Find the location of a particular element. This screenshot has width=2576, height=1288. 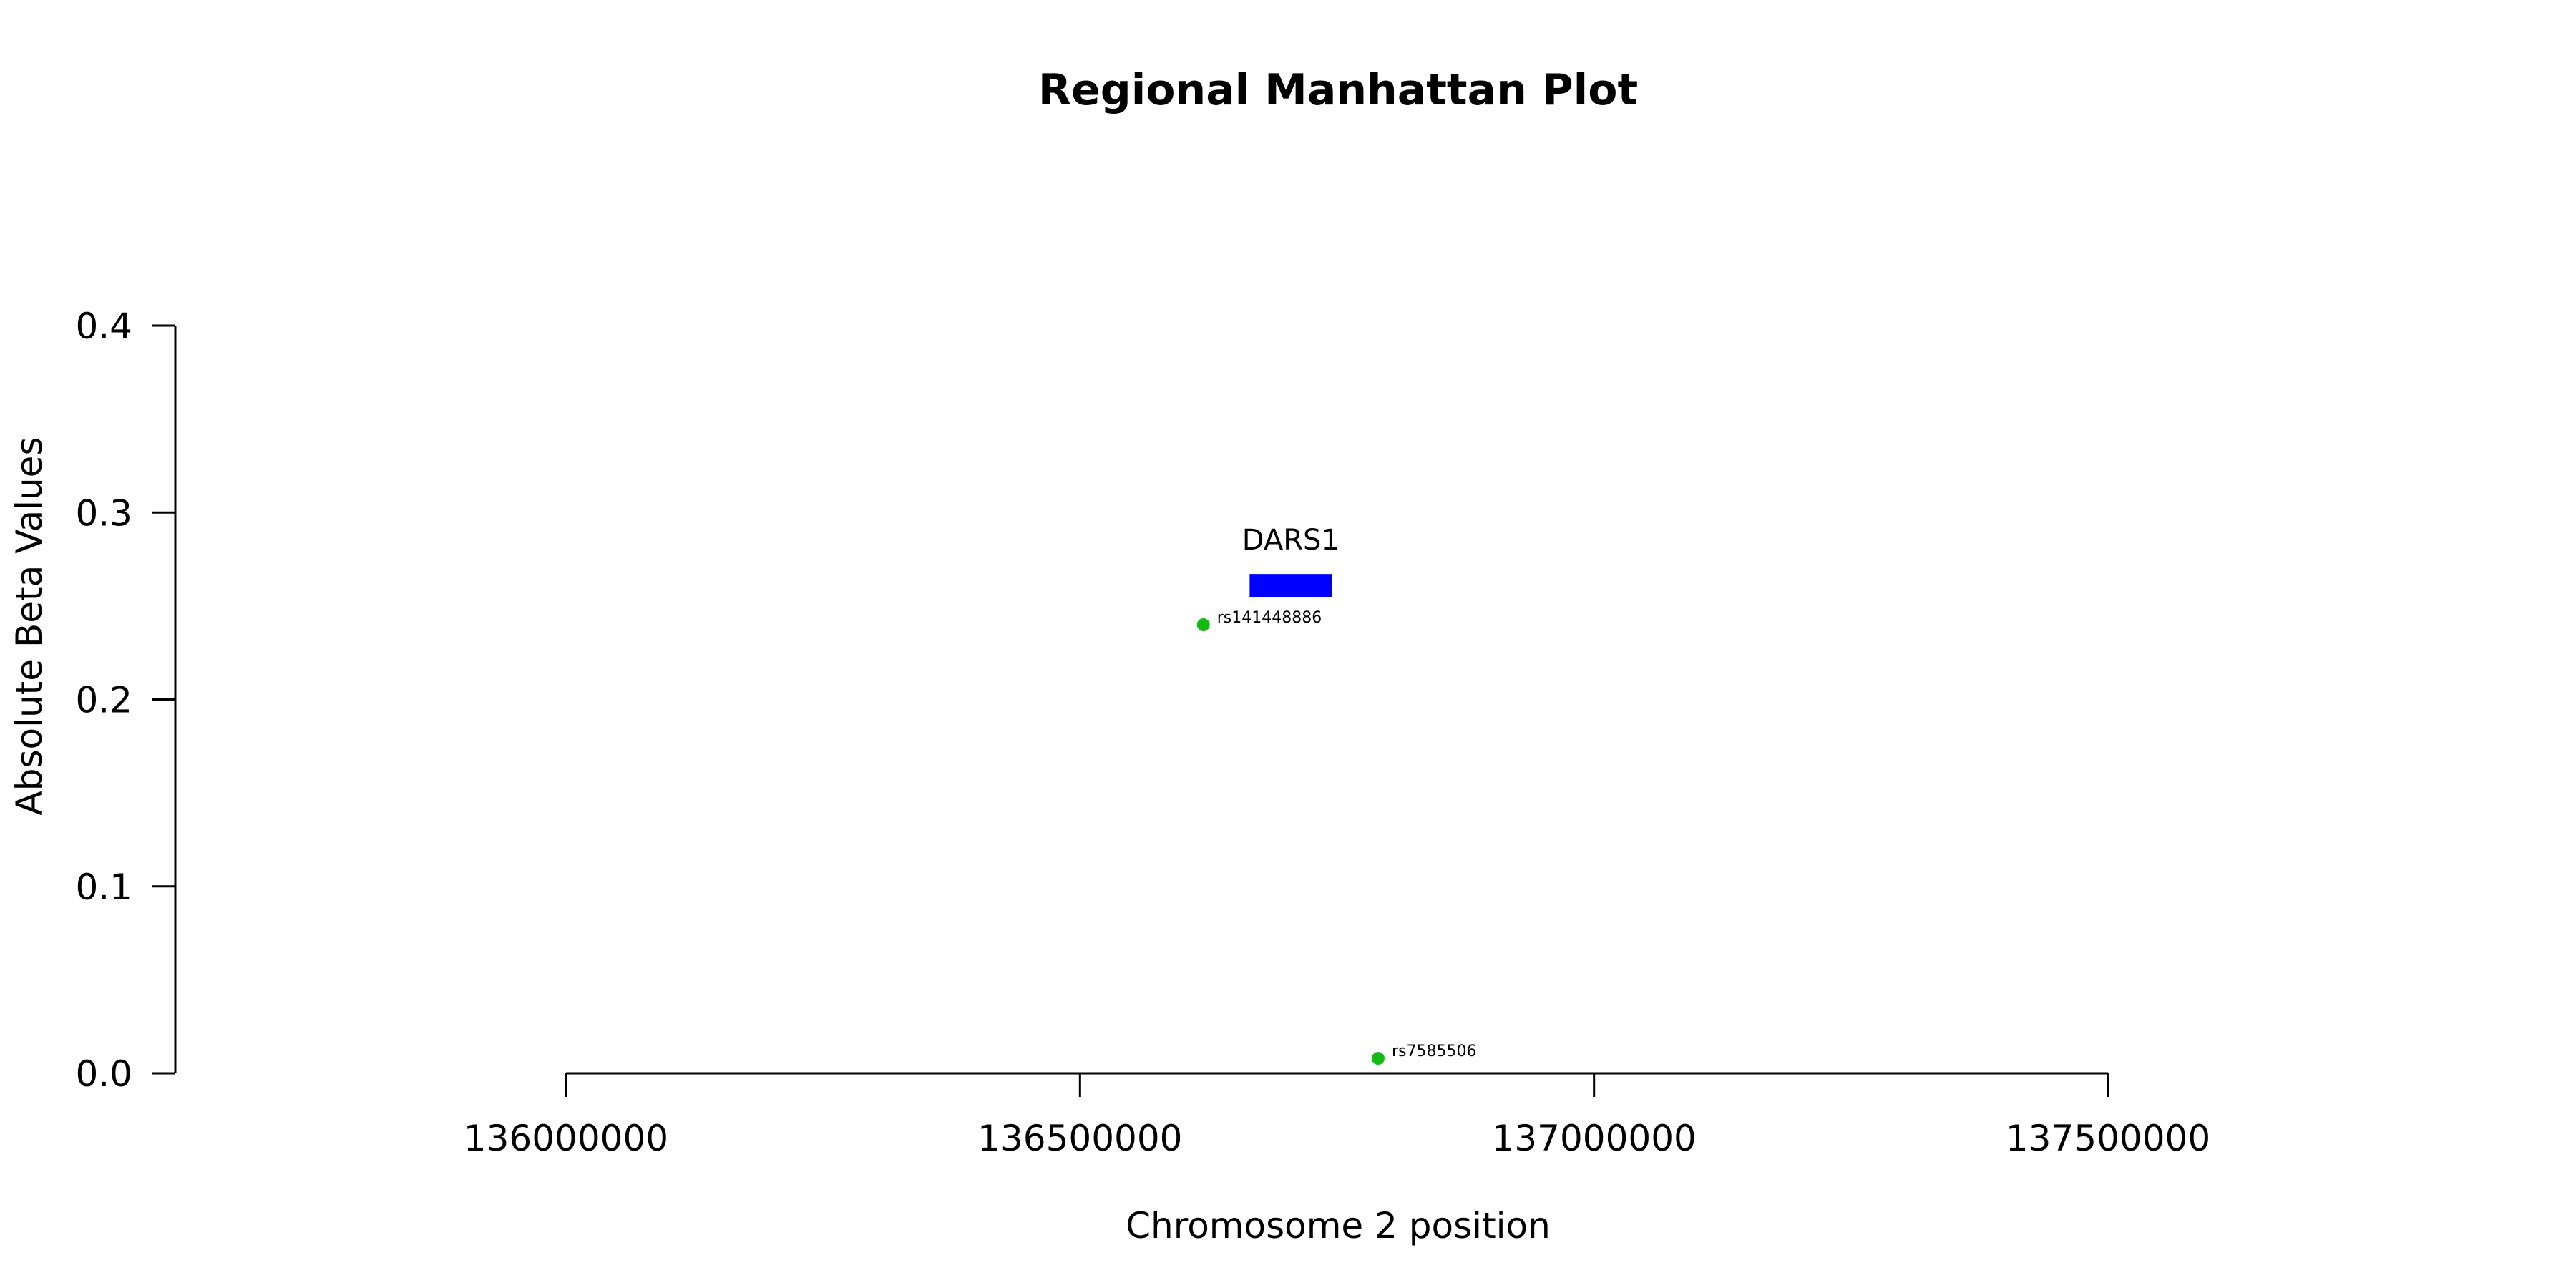

x-tick-label: 136500000 is located at coordinates (1079, 1138).